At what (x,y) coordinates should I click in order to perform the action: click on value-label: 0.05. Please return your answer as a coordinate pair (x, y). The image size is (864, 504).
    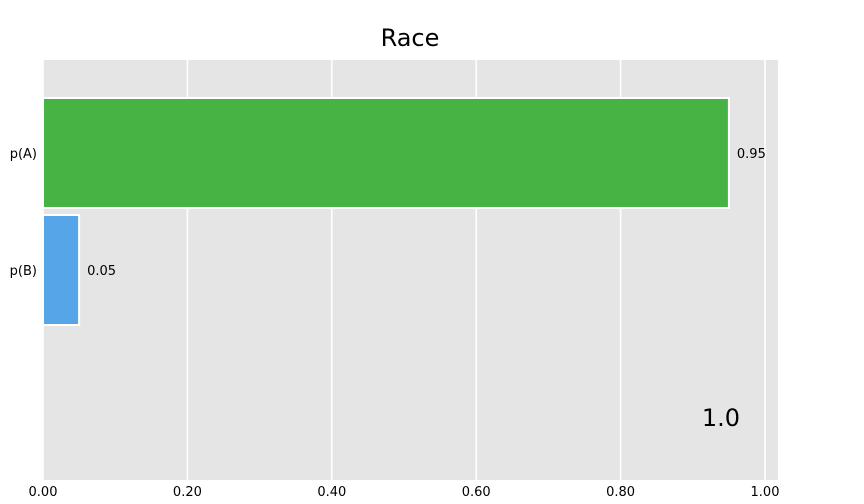
    Looking at the image, I should click on (101, 271).